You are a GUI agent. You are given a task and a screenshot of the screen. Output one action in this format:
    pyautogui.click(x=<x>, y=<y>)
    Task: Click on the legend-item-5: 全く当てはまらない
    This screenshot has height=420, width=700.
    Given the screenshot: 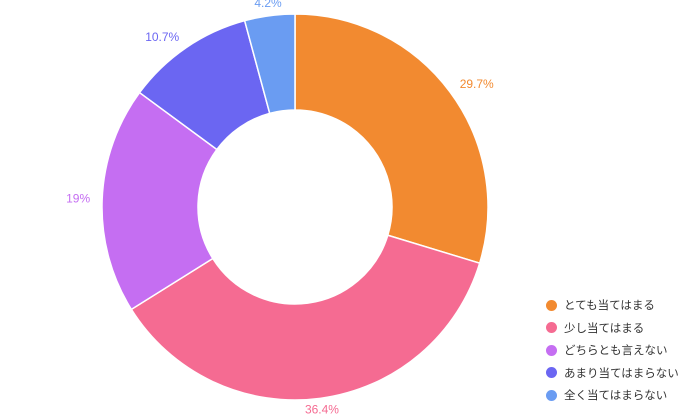 What is the action you would take?
    pyautogui.click(x=612, y=395)
    